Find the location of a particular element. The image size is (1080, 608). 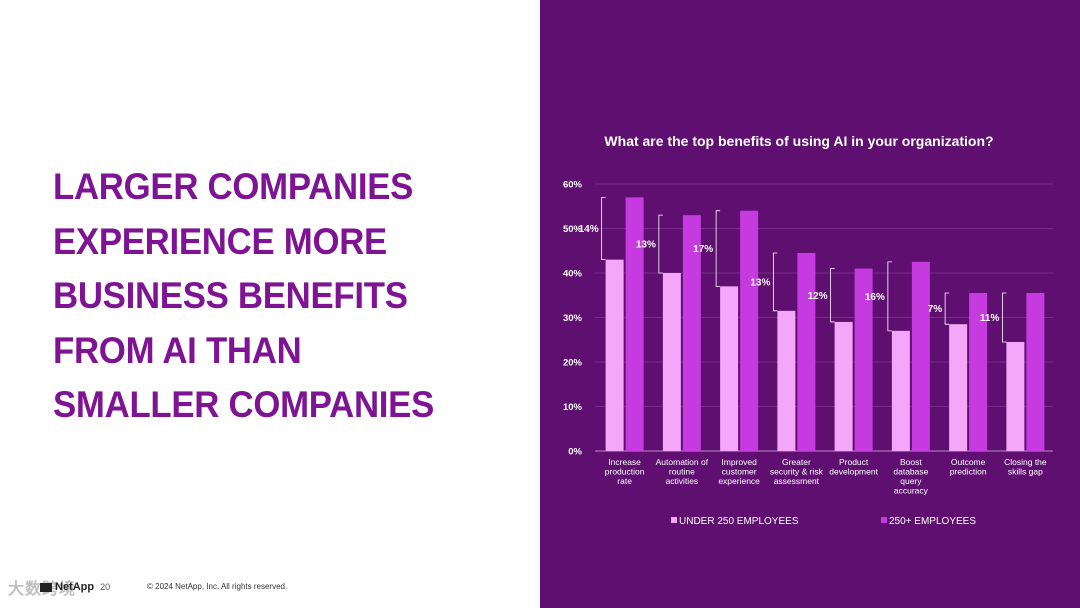

difference-label: 7% is located at coordinates (935, 309).